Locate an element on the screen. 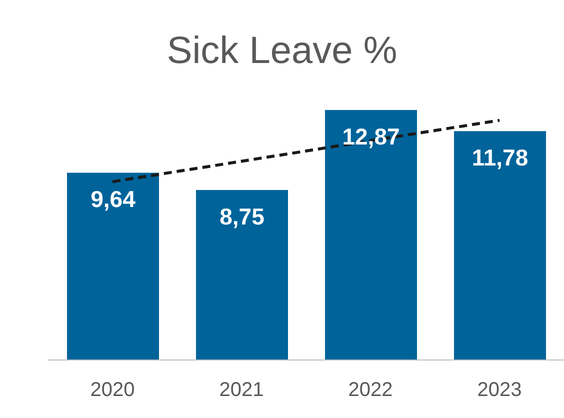 The width and height of the screenshot is (564, 418). x-tick-label: 2023 is located at coordinates (499, 390).